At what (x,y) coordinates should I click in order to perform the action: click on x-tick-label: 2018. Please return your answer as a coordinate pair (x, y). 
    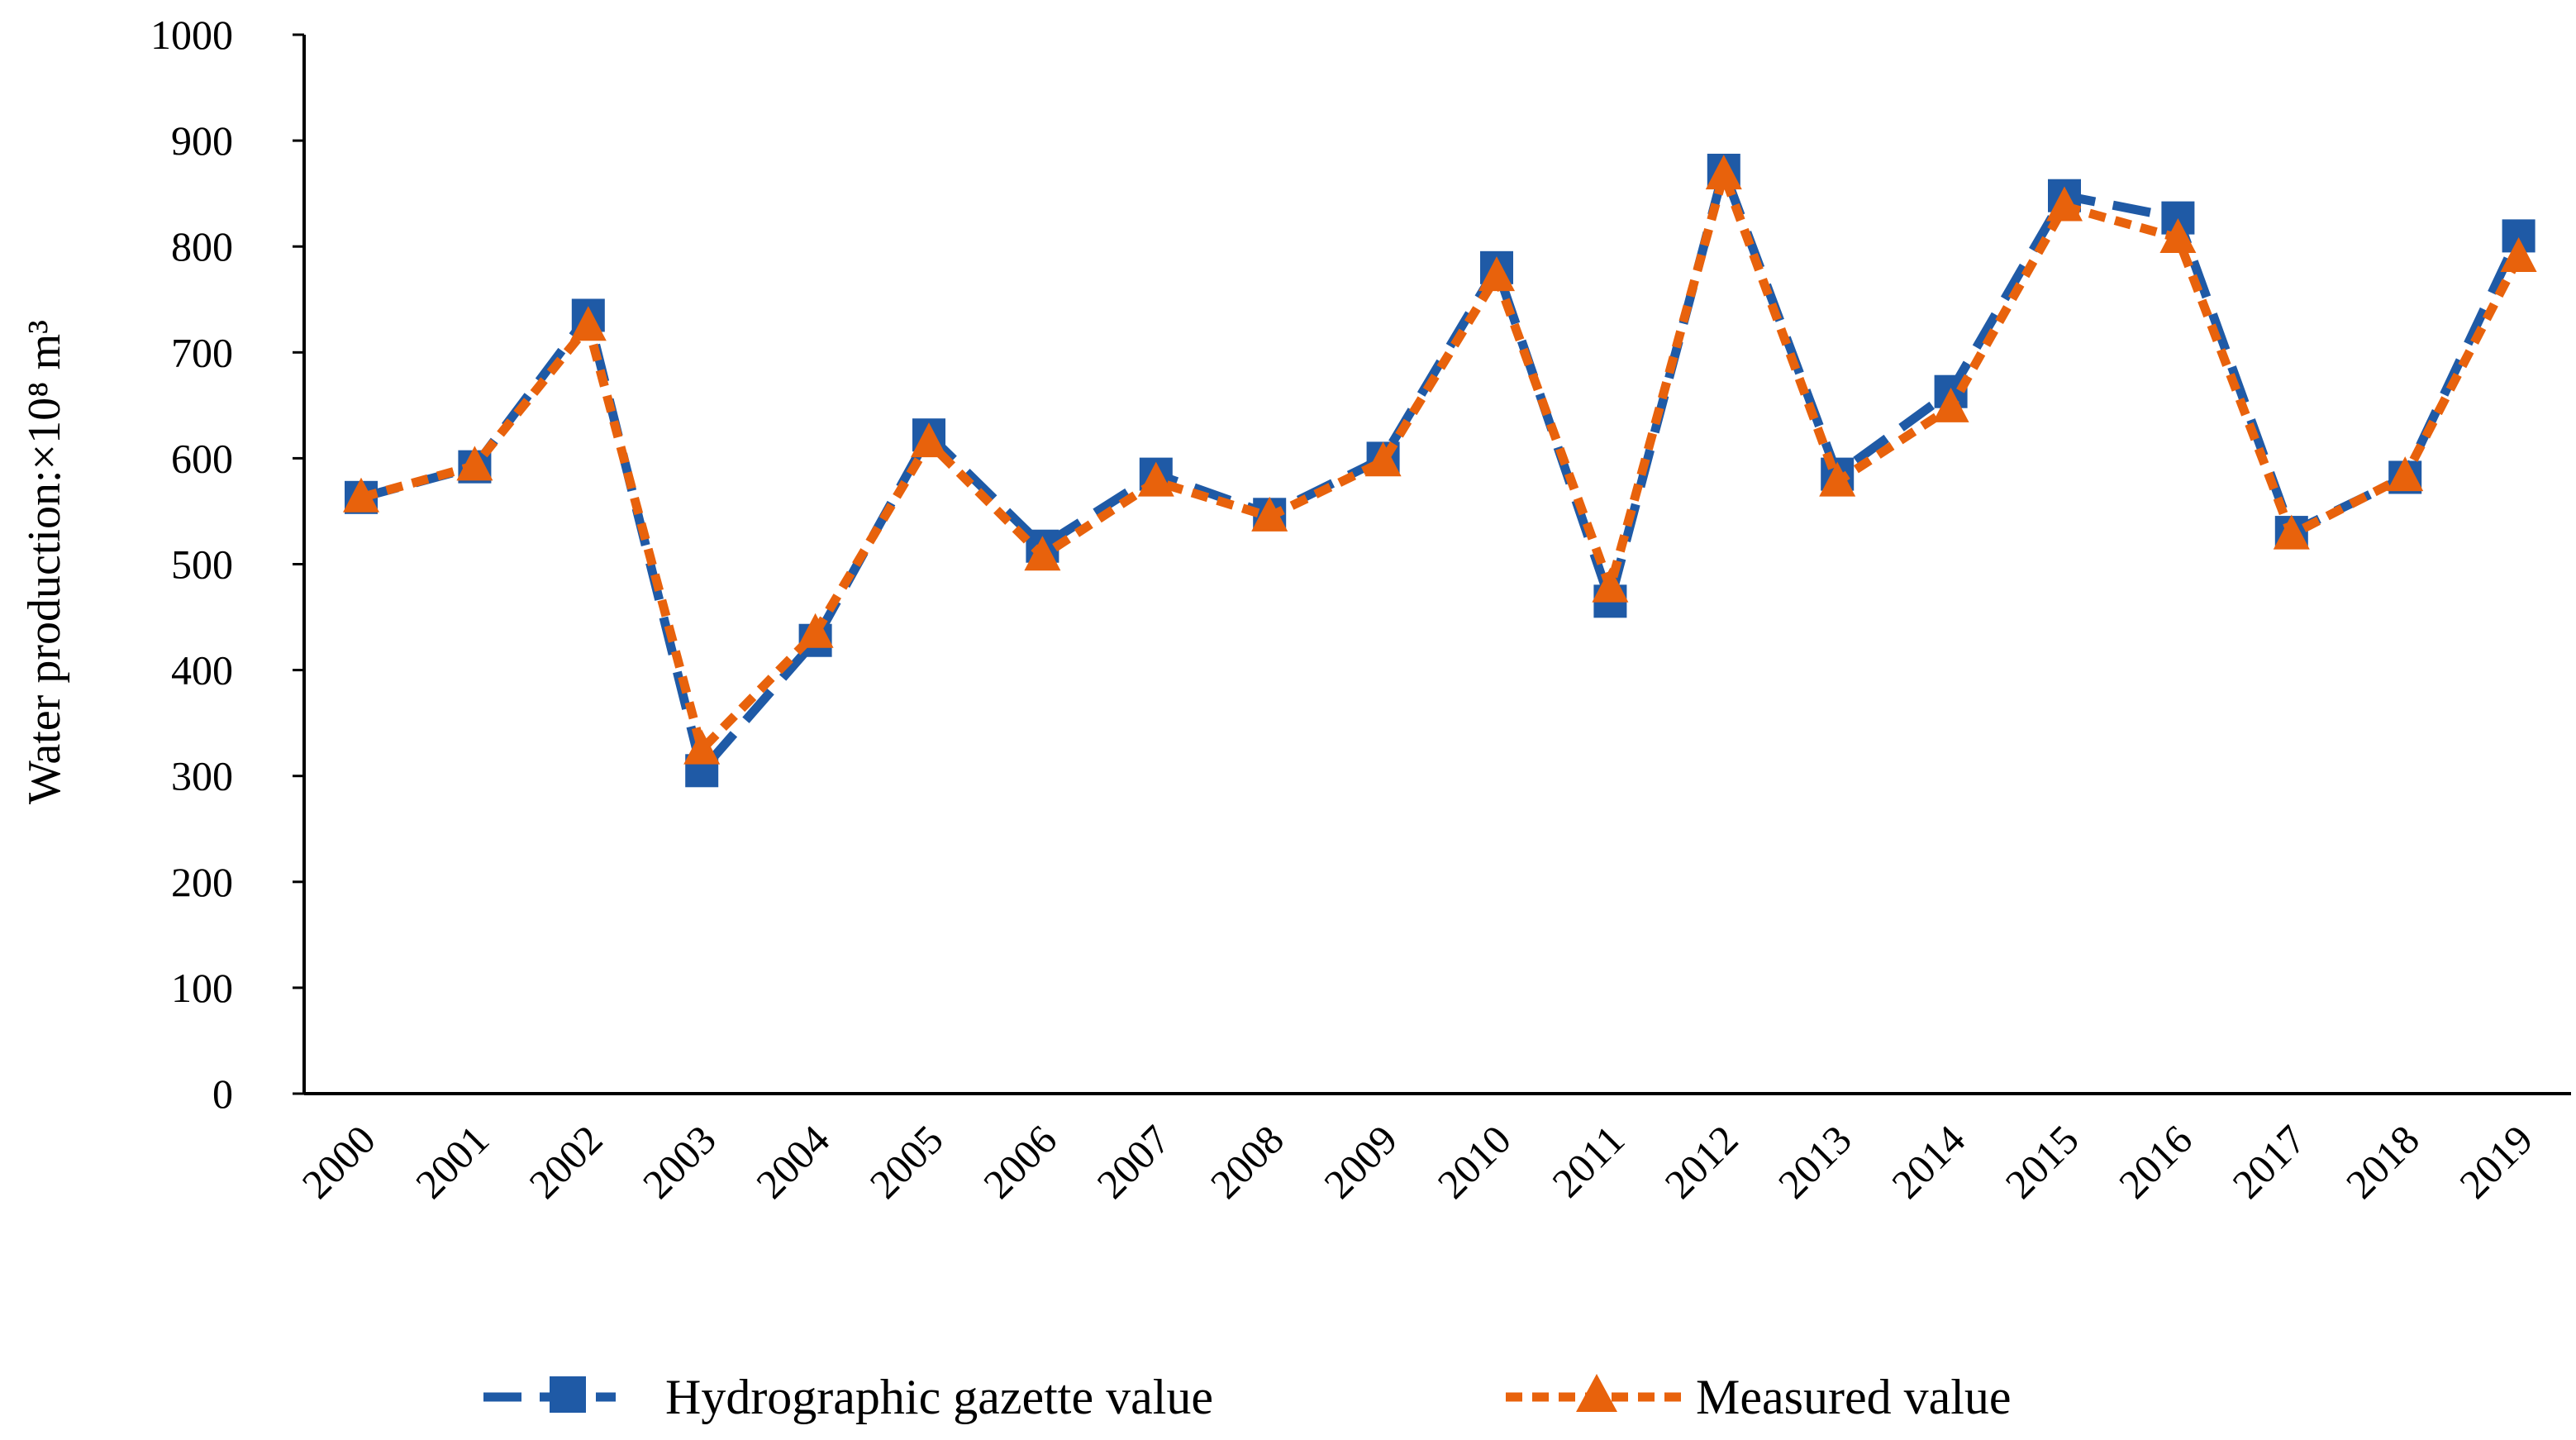
    Looking at the image, I should click on (2383, 1161).